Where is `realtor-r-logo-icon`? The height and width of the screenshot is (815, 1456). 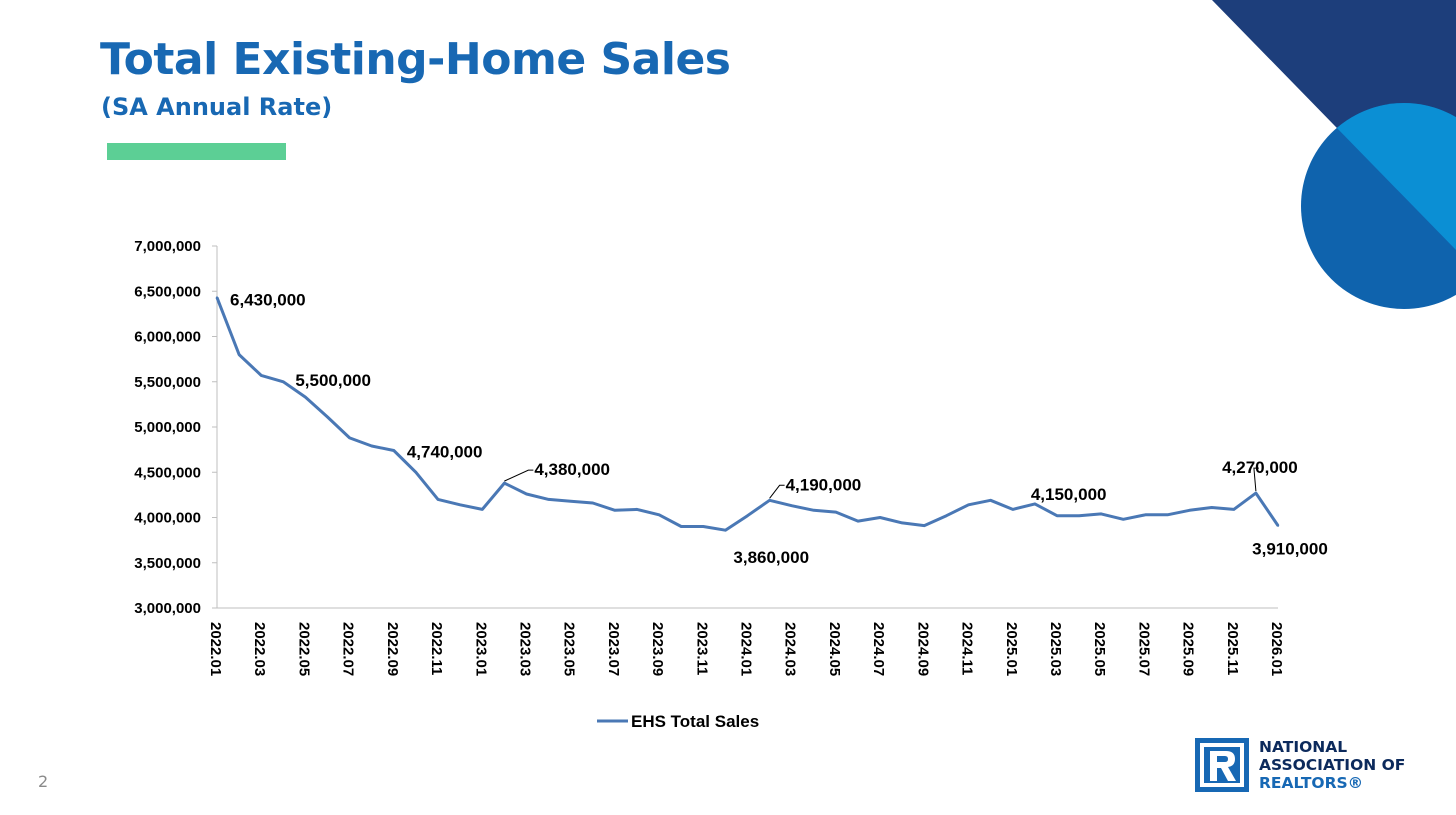
realtor-r-logo-icon is located at coordinates (1222, 765).